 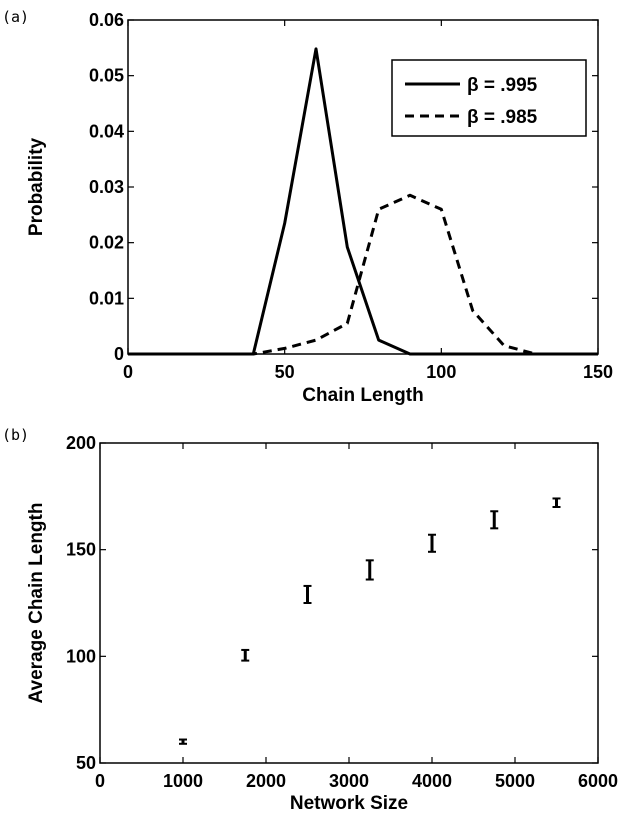 What do you see at coordinates (15, 435) in the screenshot?
I see `panel-b-label: (b)` at bounding box center [15, 435].